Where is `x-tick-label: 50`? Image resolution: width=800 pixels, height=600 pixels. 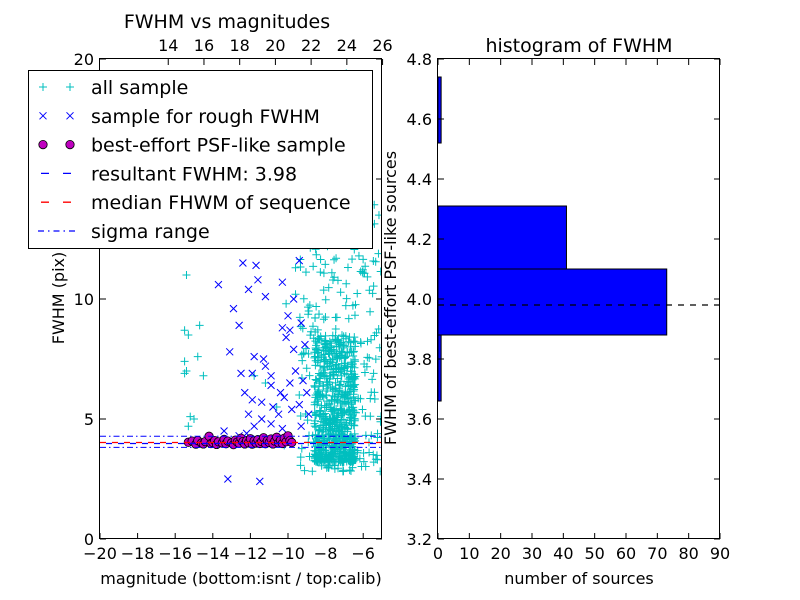
x-tick-label: 50 is located at coordinates (594, 553).